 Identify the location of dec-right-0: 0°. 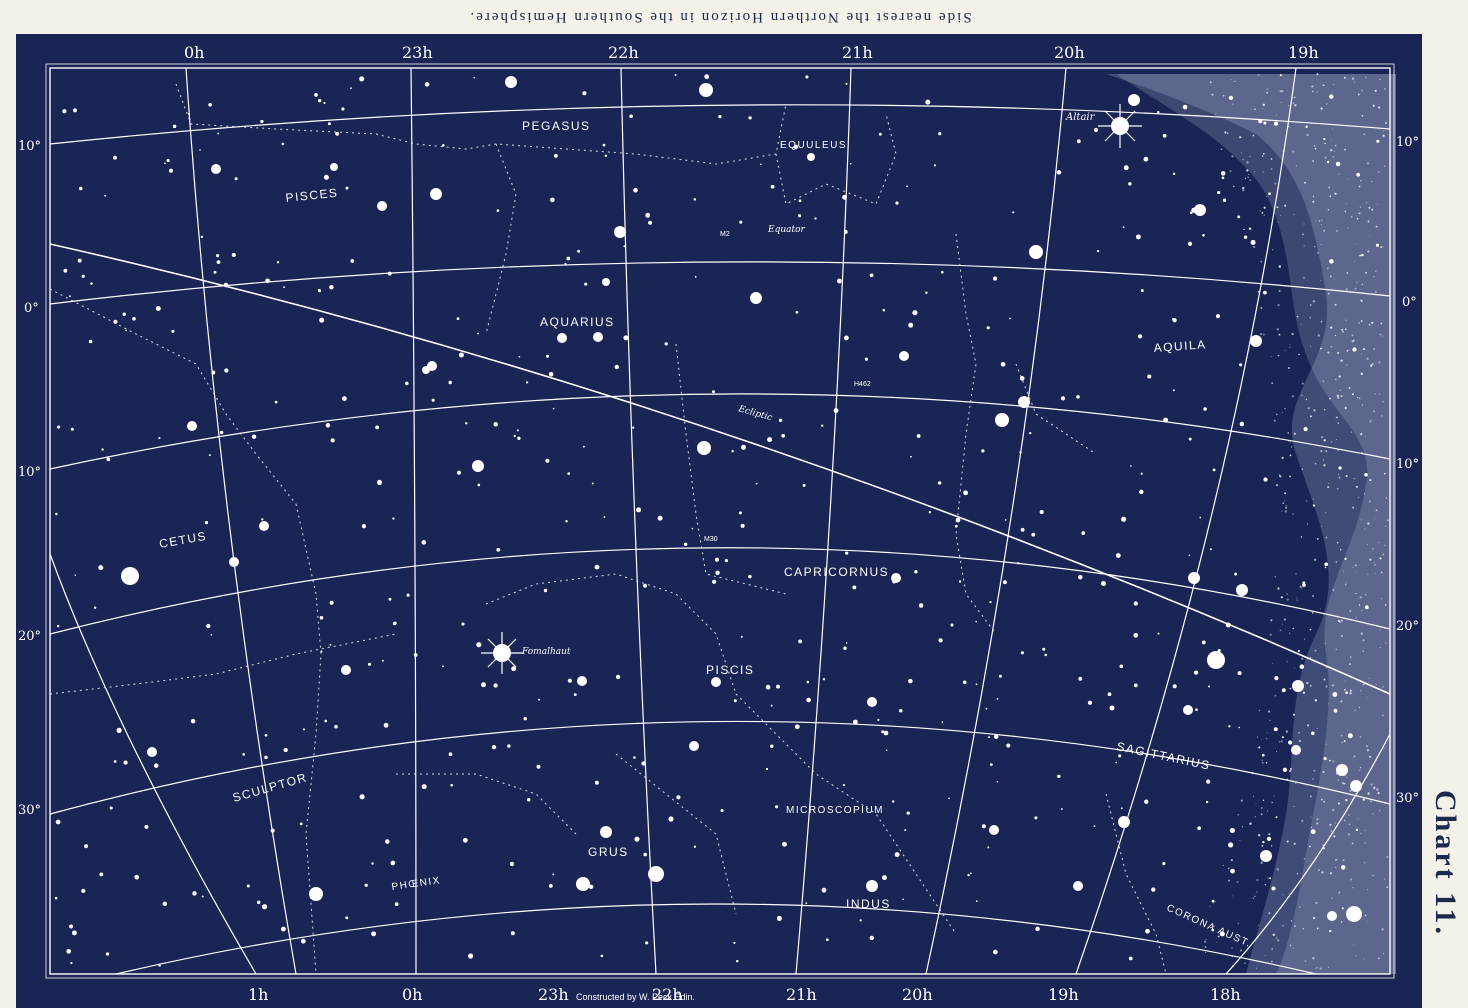
(1409, 302).